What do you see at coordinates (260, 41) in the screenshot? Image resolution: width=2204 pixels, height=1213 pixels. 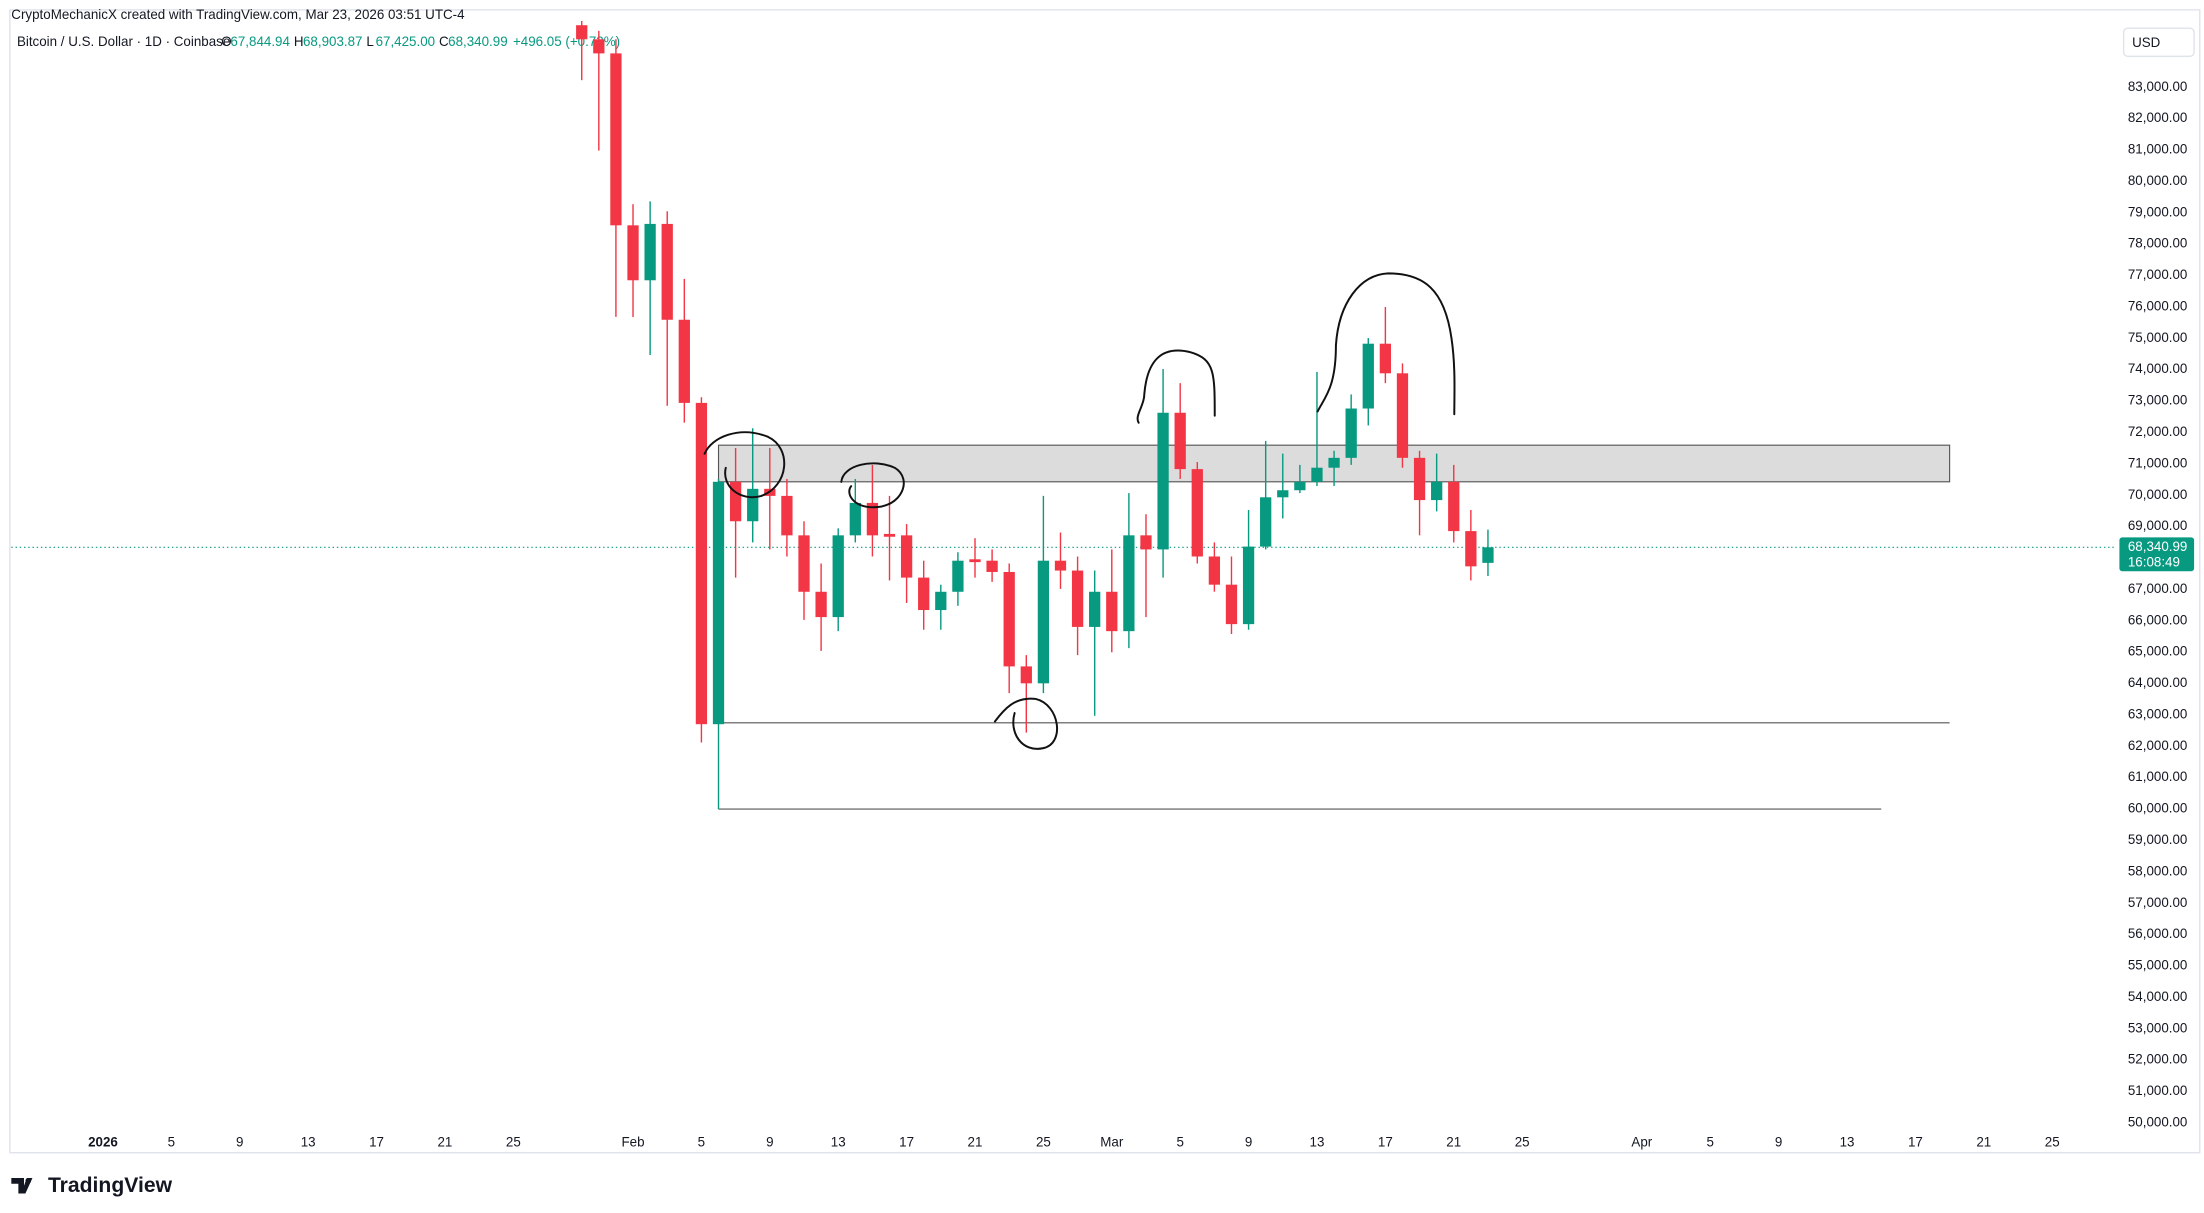 I see `ohlc-value: 67,844.94` at bounding box center [260, 41].